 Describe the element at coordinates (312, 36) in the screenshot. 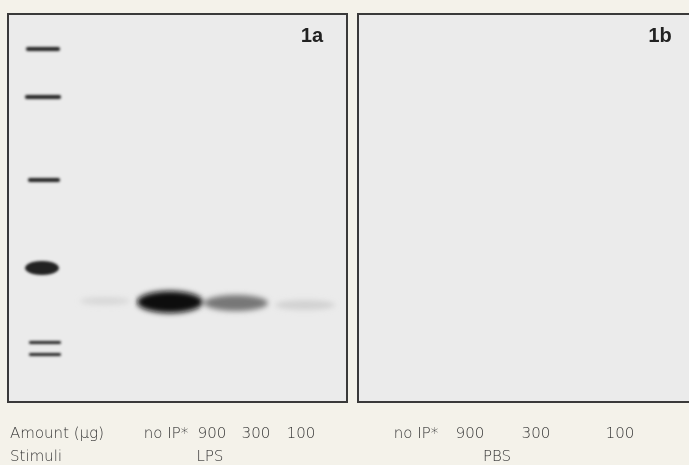

I see `panel-label: 1a` at that location.